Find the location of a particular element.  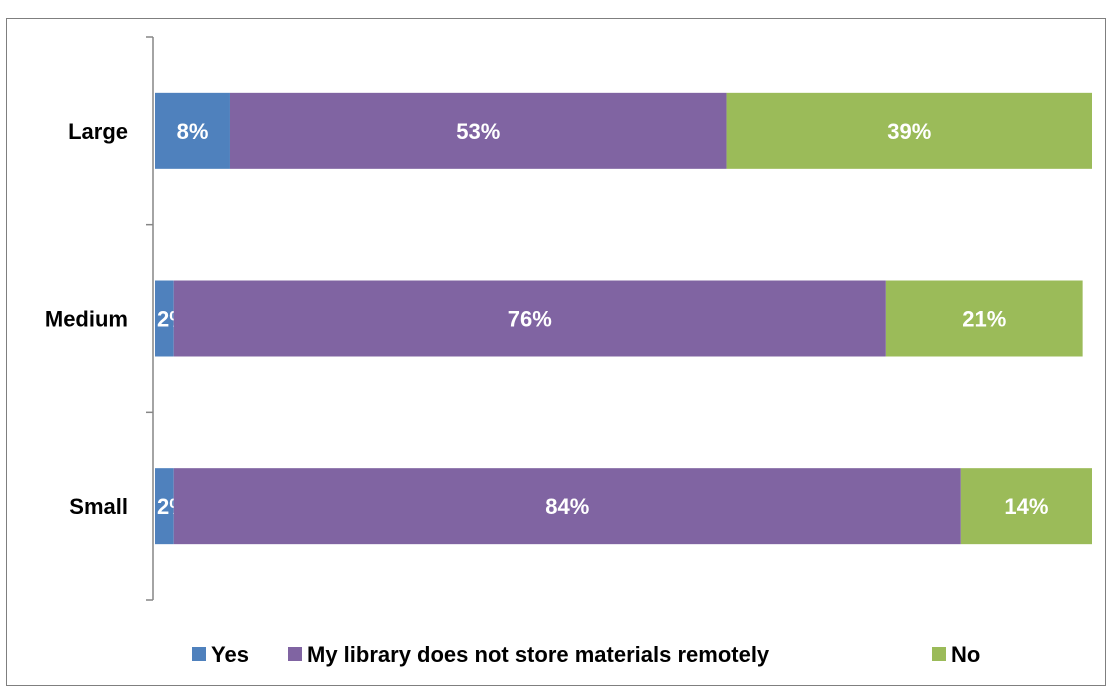

data-label: 84% is located at coordinates (567, 506).